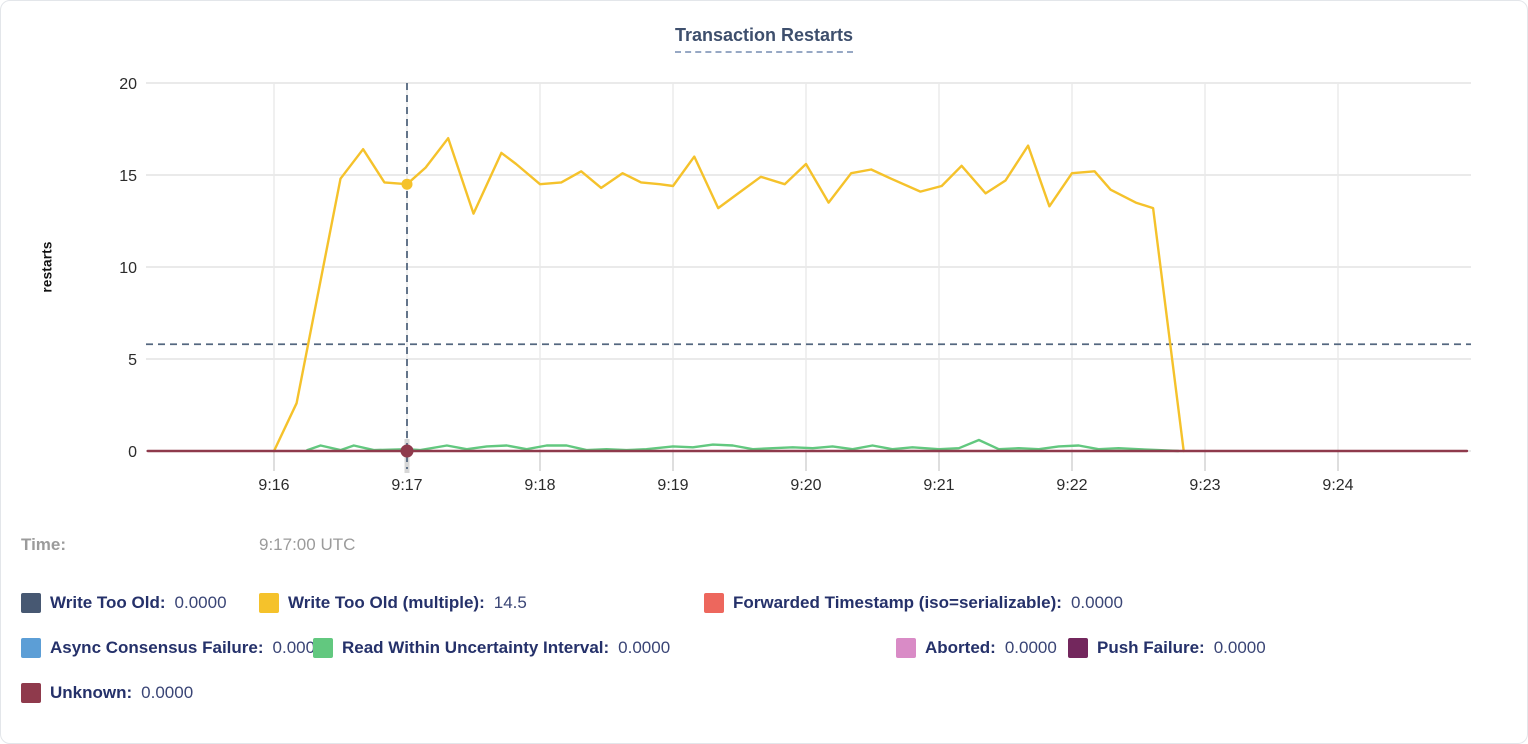  I want to click on legend-item-unknown: Unknown: 0.0000, so click(107, 693).